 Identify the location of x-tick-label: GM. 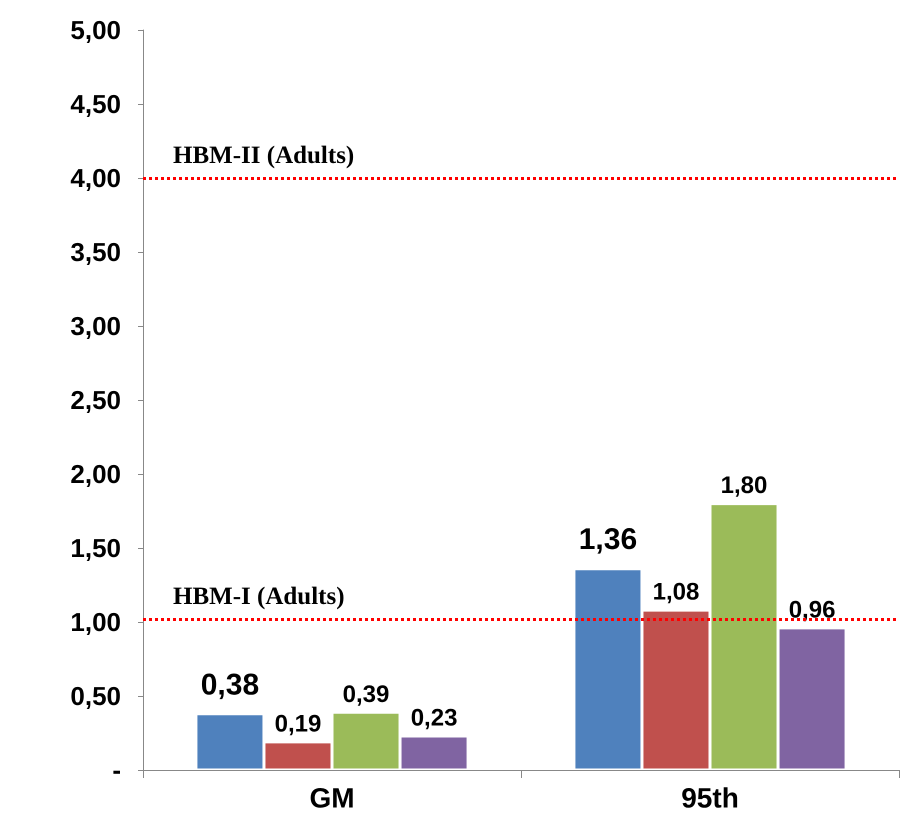
(332, 798).